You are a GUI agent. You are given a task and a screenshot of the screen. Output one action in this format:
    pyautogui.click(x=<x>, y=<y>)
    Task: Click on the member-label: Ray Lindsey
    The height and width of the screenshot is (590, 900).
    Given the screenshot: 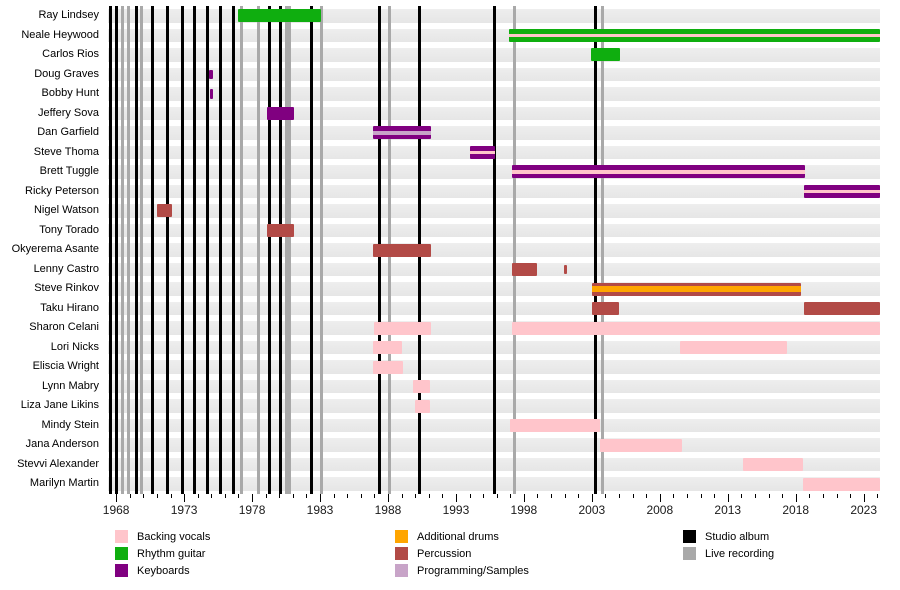 What is the action you would take?
    pyautogui.click(x=68, y=15)
    